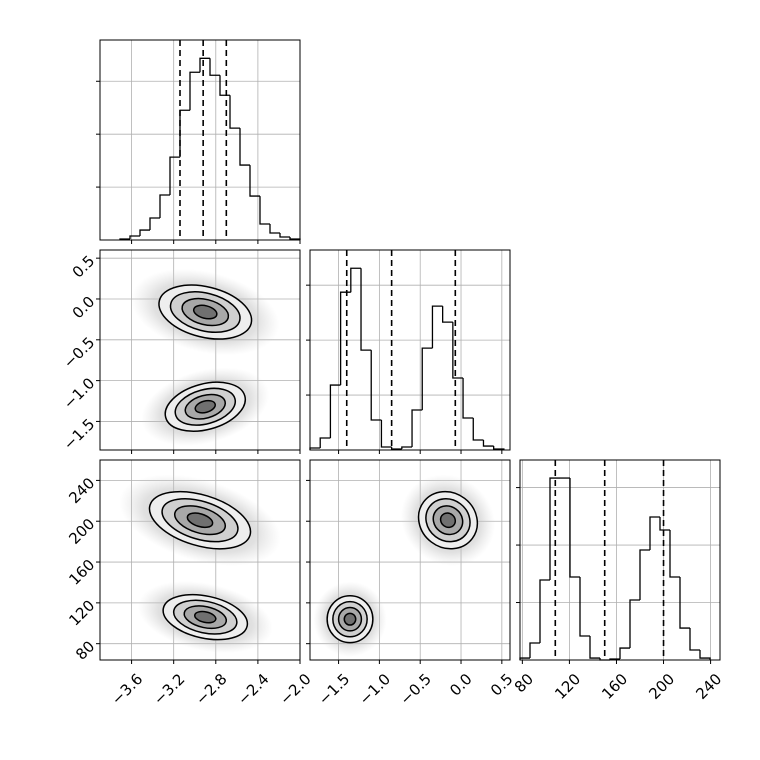 The image size is (760, 760). What do you see at coordinates (79, 393) in the screenshot?
I see `y-tick-label: −1.0` at bounding box center [79, 393].